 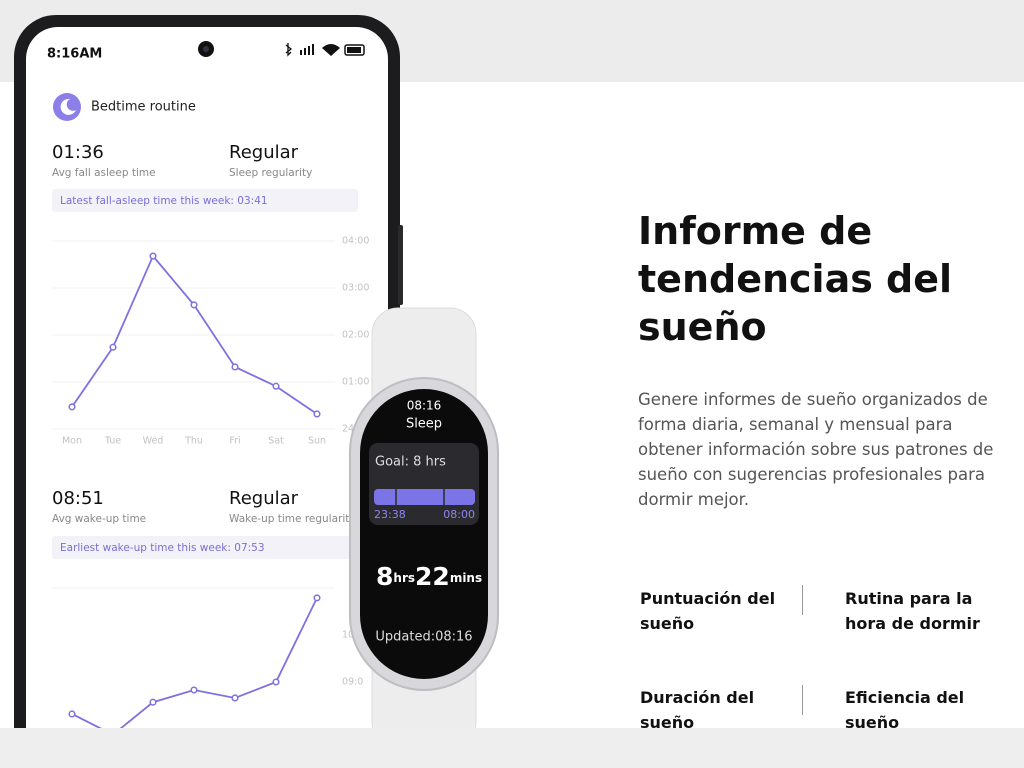 What do you see at coordinates (404, 578) in the screenshot?
I see `hours-unit: hrs` at bounding box center [404, 578].